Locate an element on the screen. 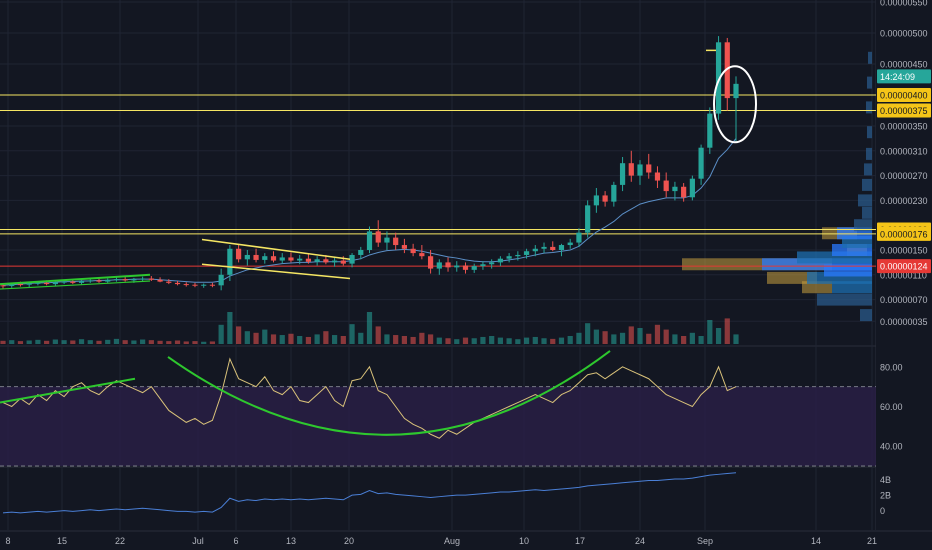 The height and width of the screenshot is (550, 932). time-tick-label: 15 is located at coordinates (62, 541).